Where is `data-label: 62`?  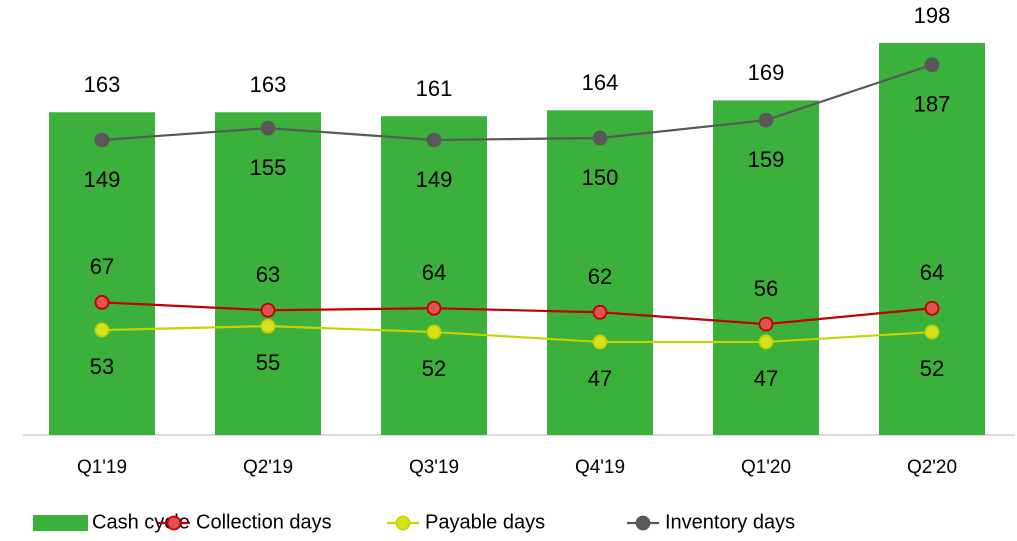
data-label: 62 is located at coordinates (600, 276).